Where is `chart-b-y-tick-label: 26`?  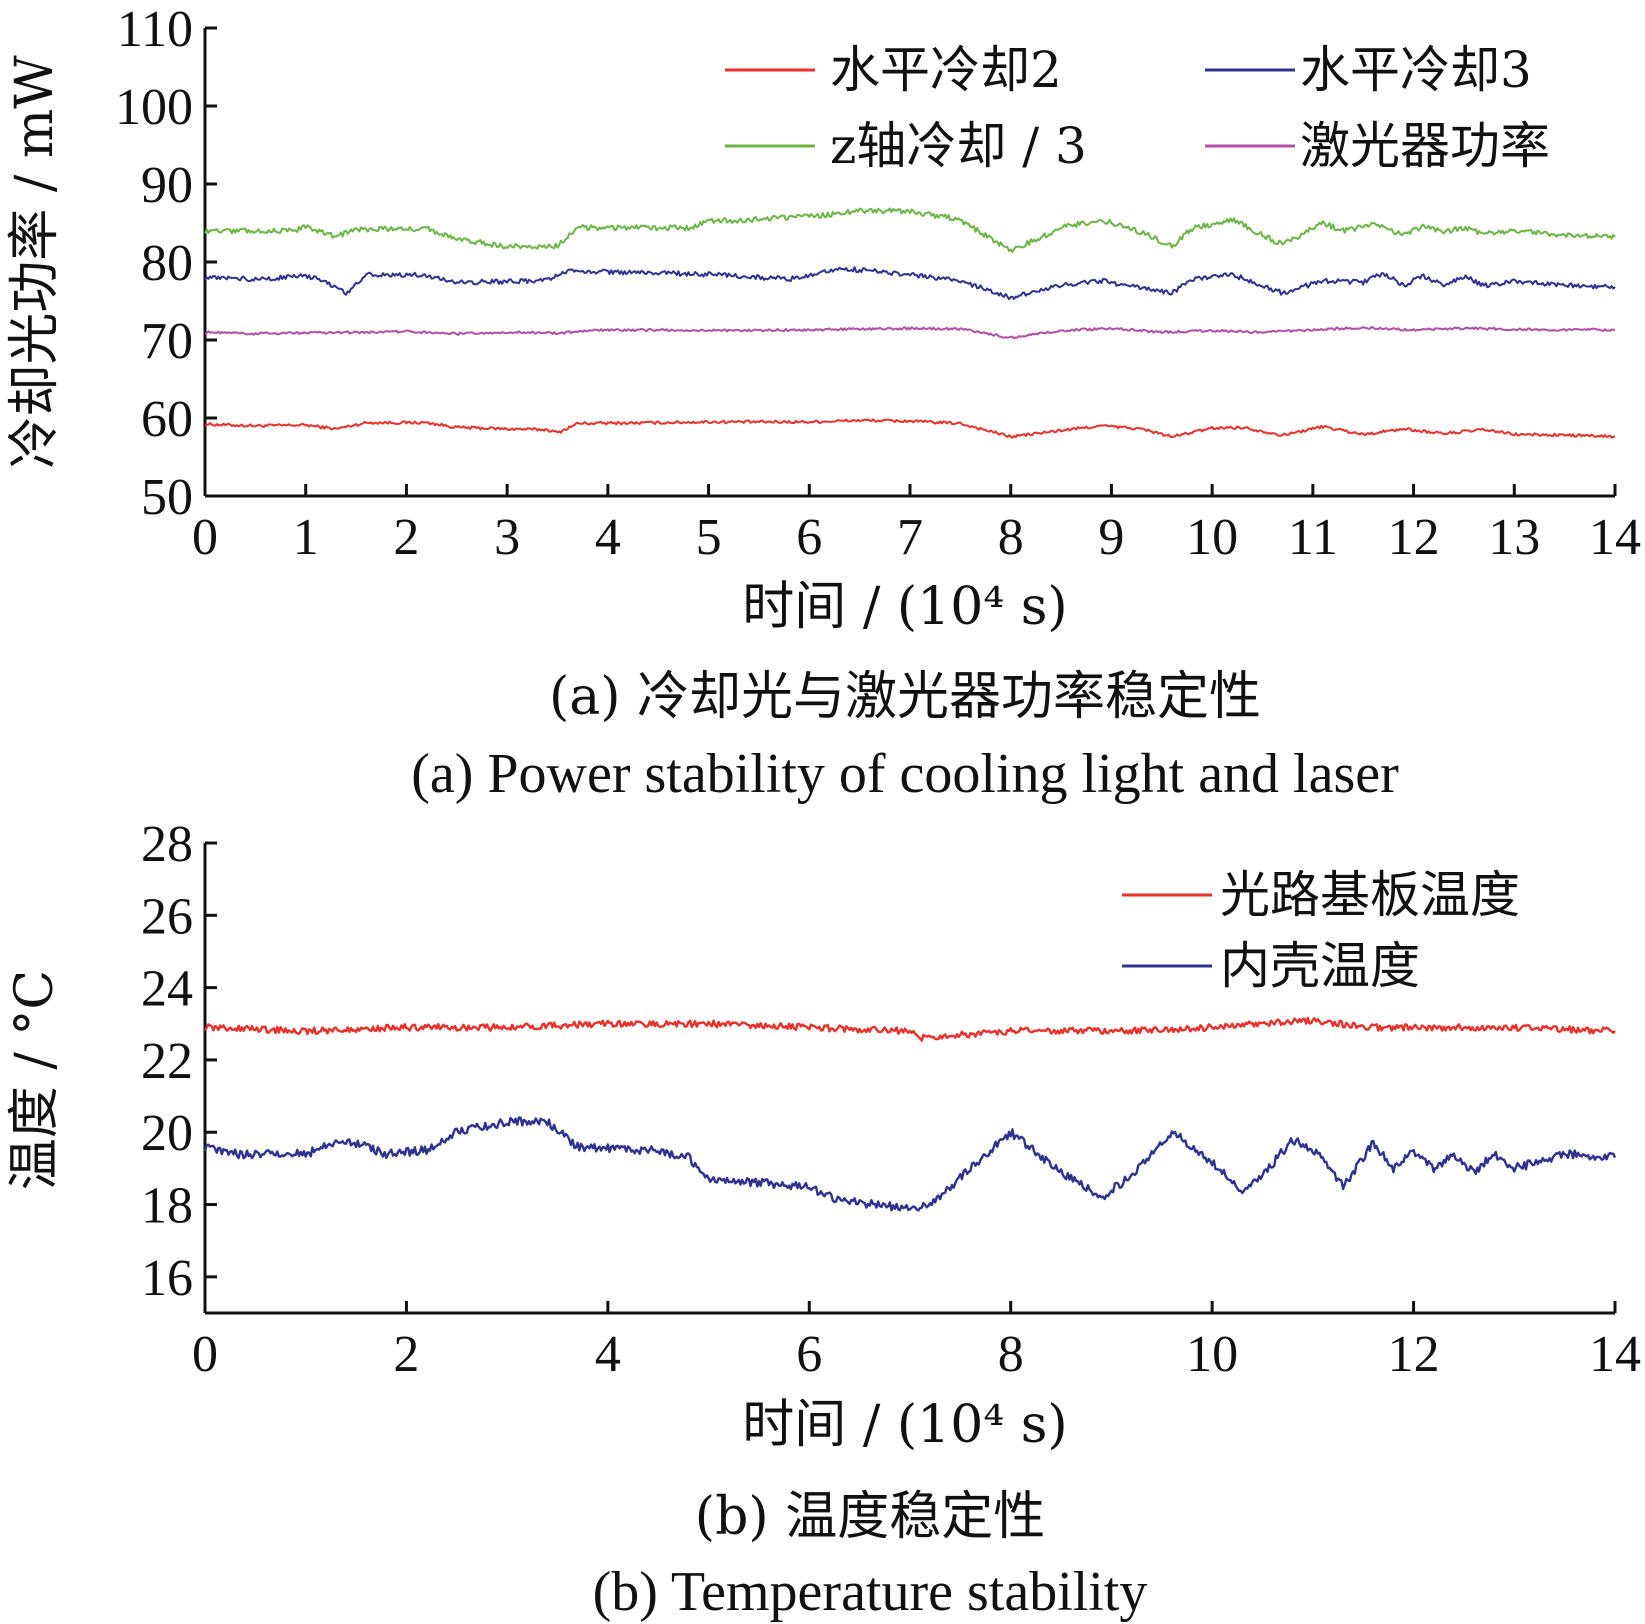
chart-b-y-tick-label: 26 is located at coordinates (167, 916).